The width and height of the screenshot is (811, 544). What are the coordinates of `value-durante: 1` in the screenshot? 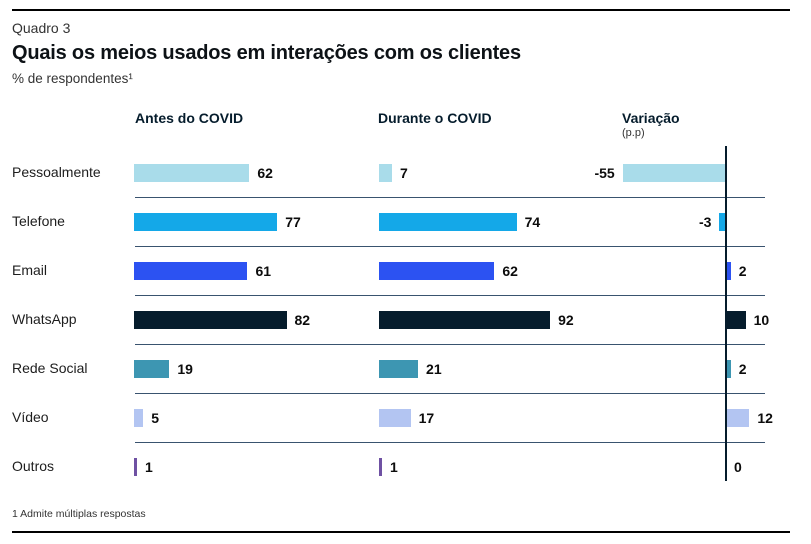 It's located at (394, 466).